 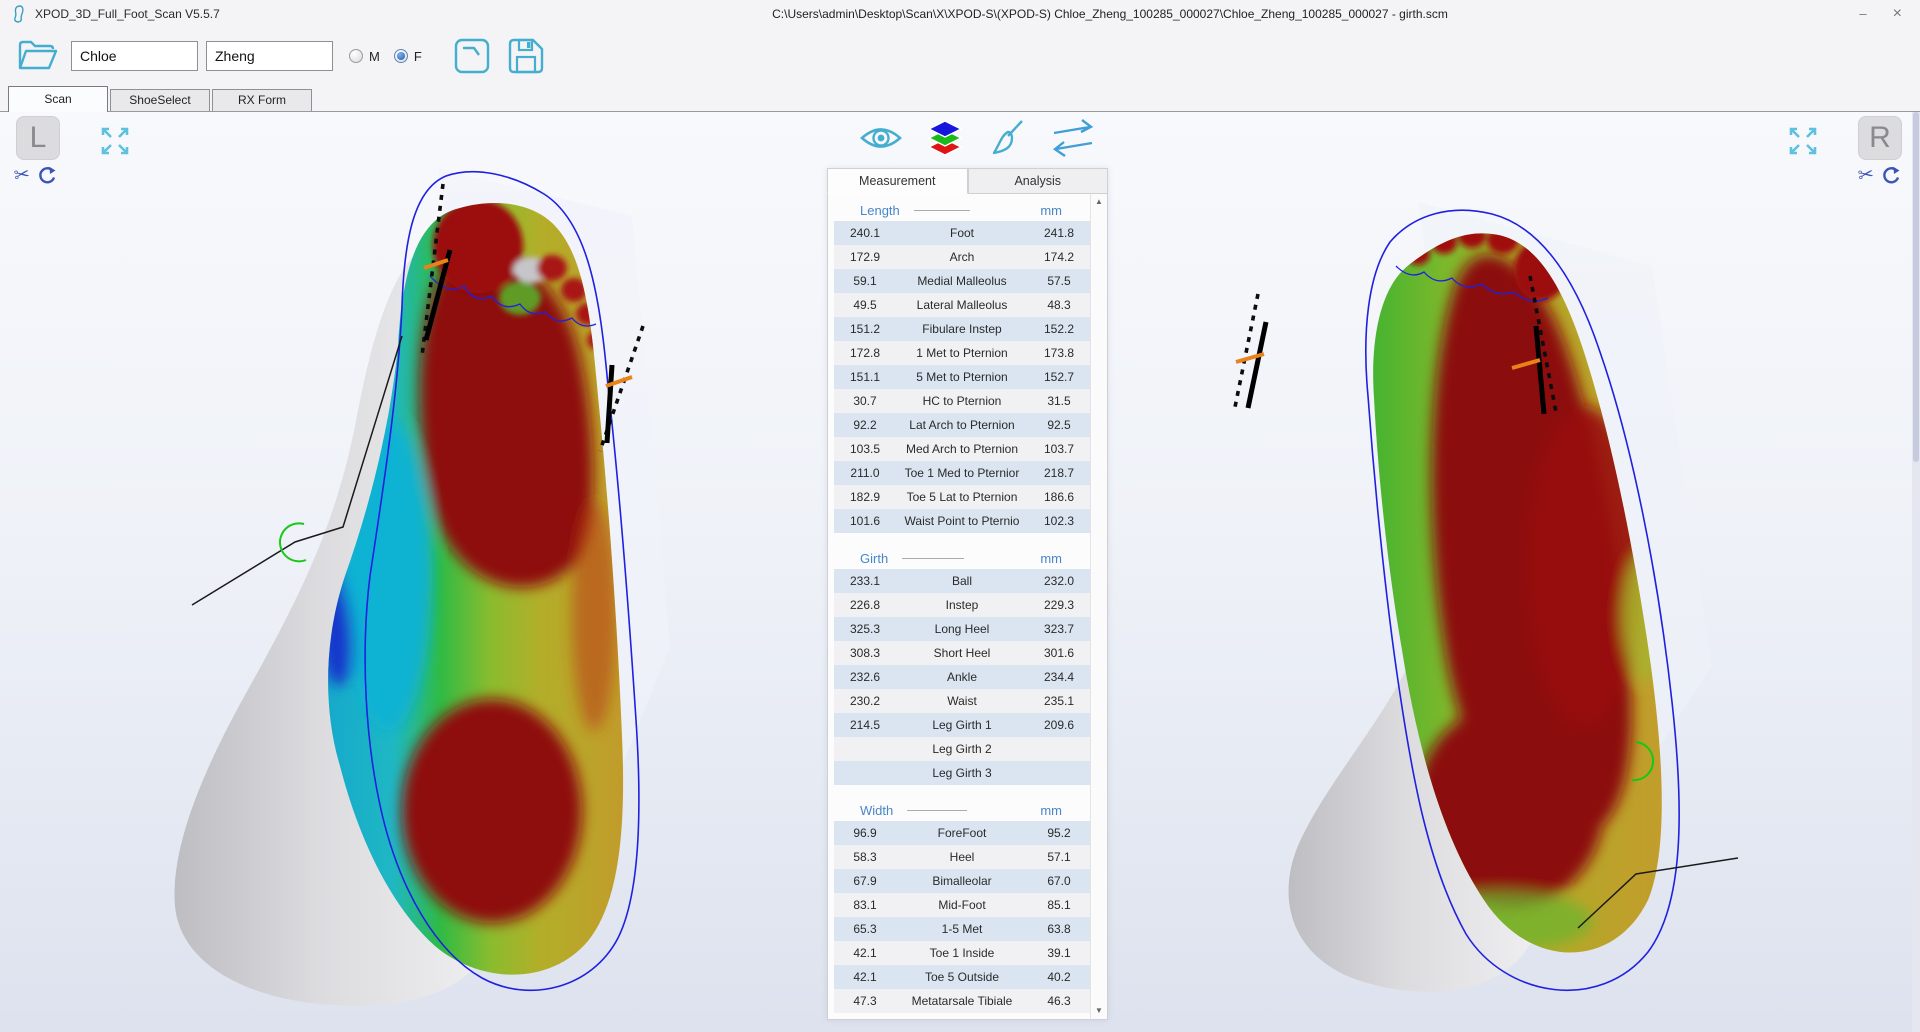 I want to click on tab-shoeselect: ShoeSelect, so click(x=160, y=100).